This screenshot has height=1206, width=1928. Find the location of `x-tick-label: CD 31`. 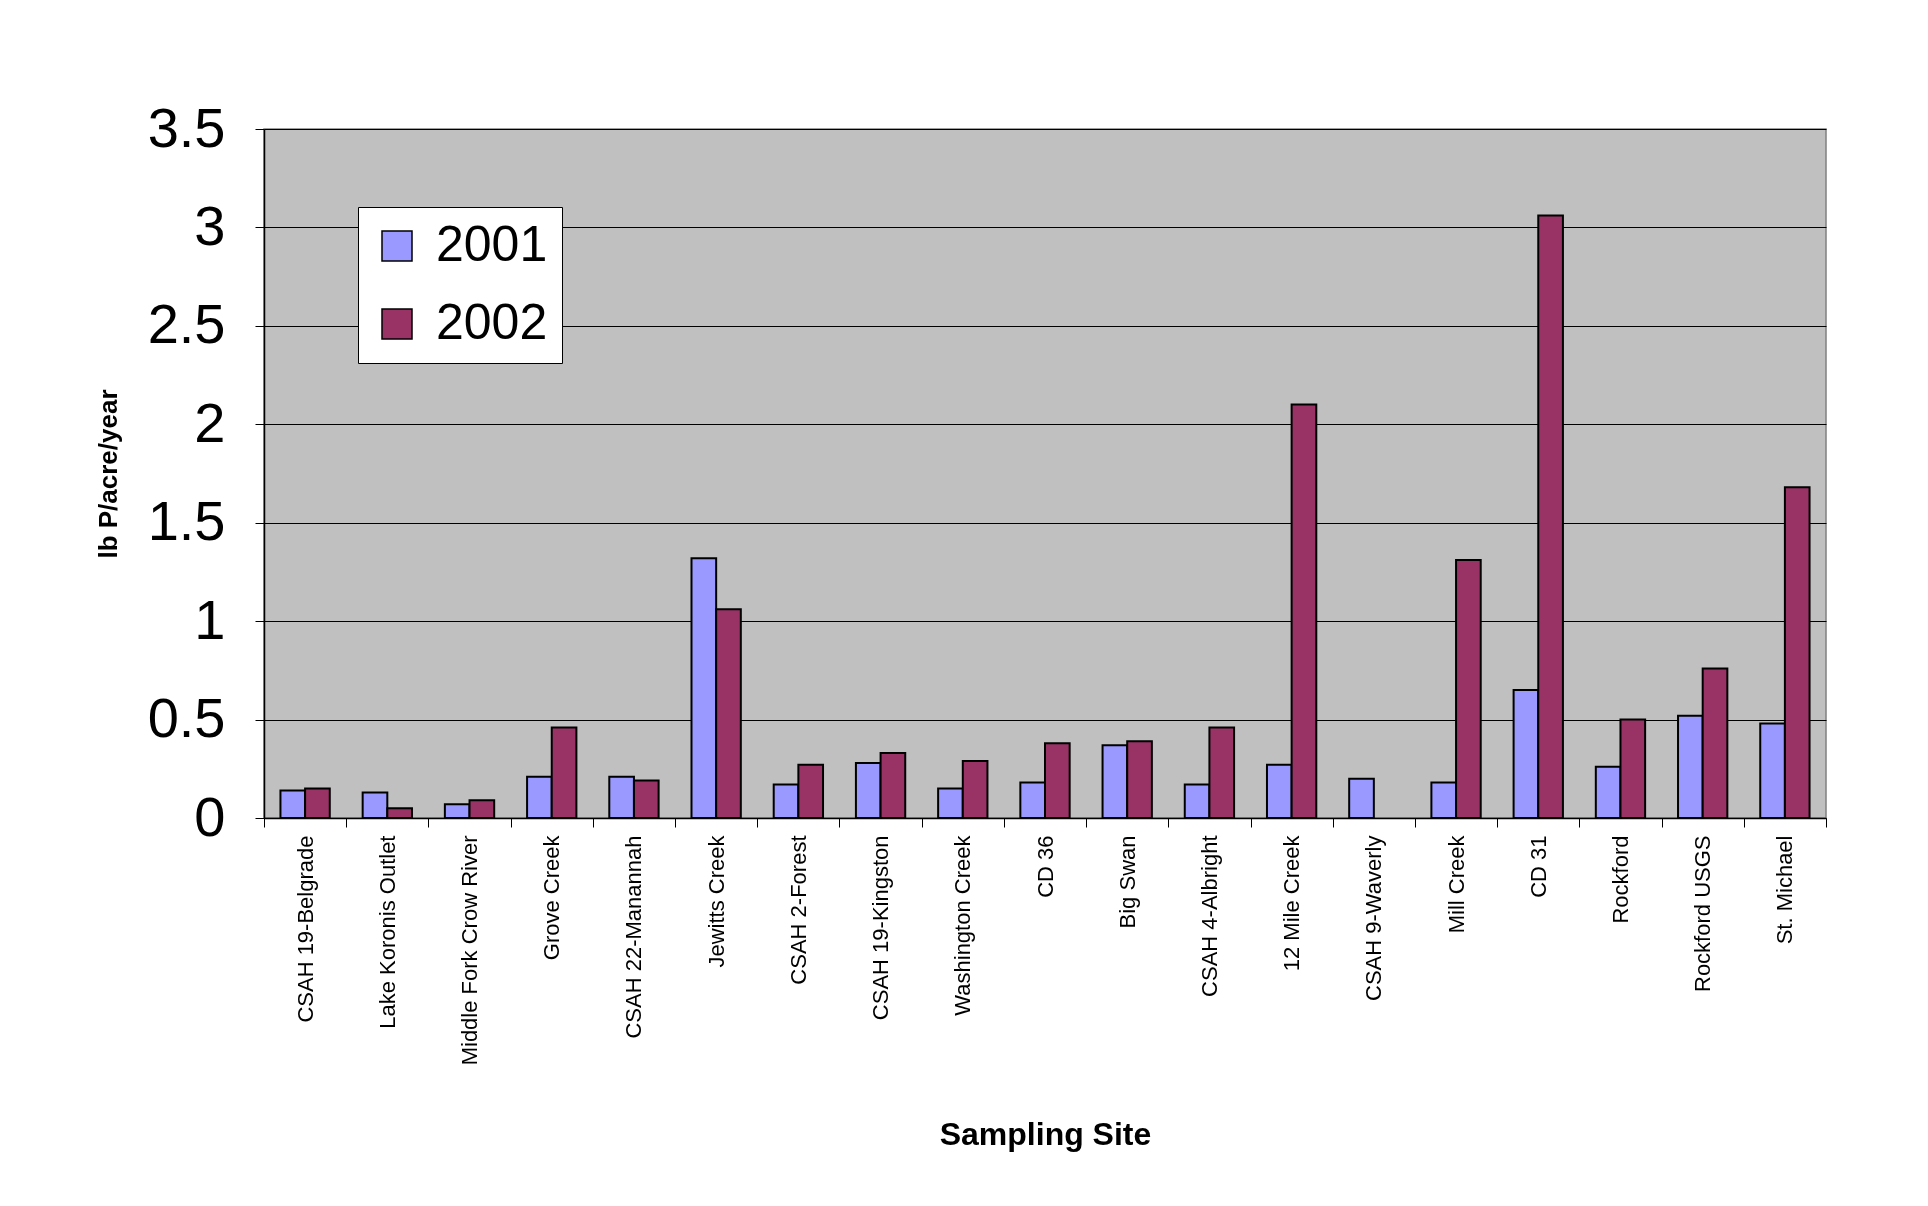

x-tick-label: CD 31 is located at coordinates (1538, 866).